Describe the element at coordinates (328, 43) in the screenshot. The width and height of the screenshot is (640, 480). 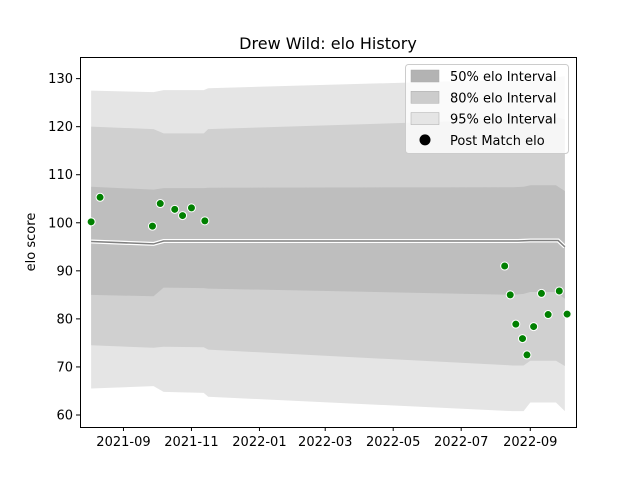
I see `chart-title: Drew Wild: elo History` at that location.